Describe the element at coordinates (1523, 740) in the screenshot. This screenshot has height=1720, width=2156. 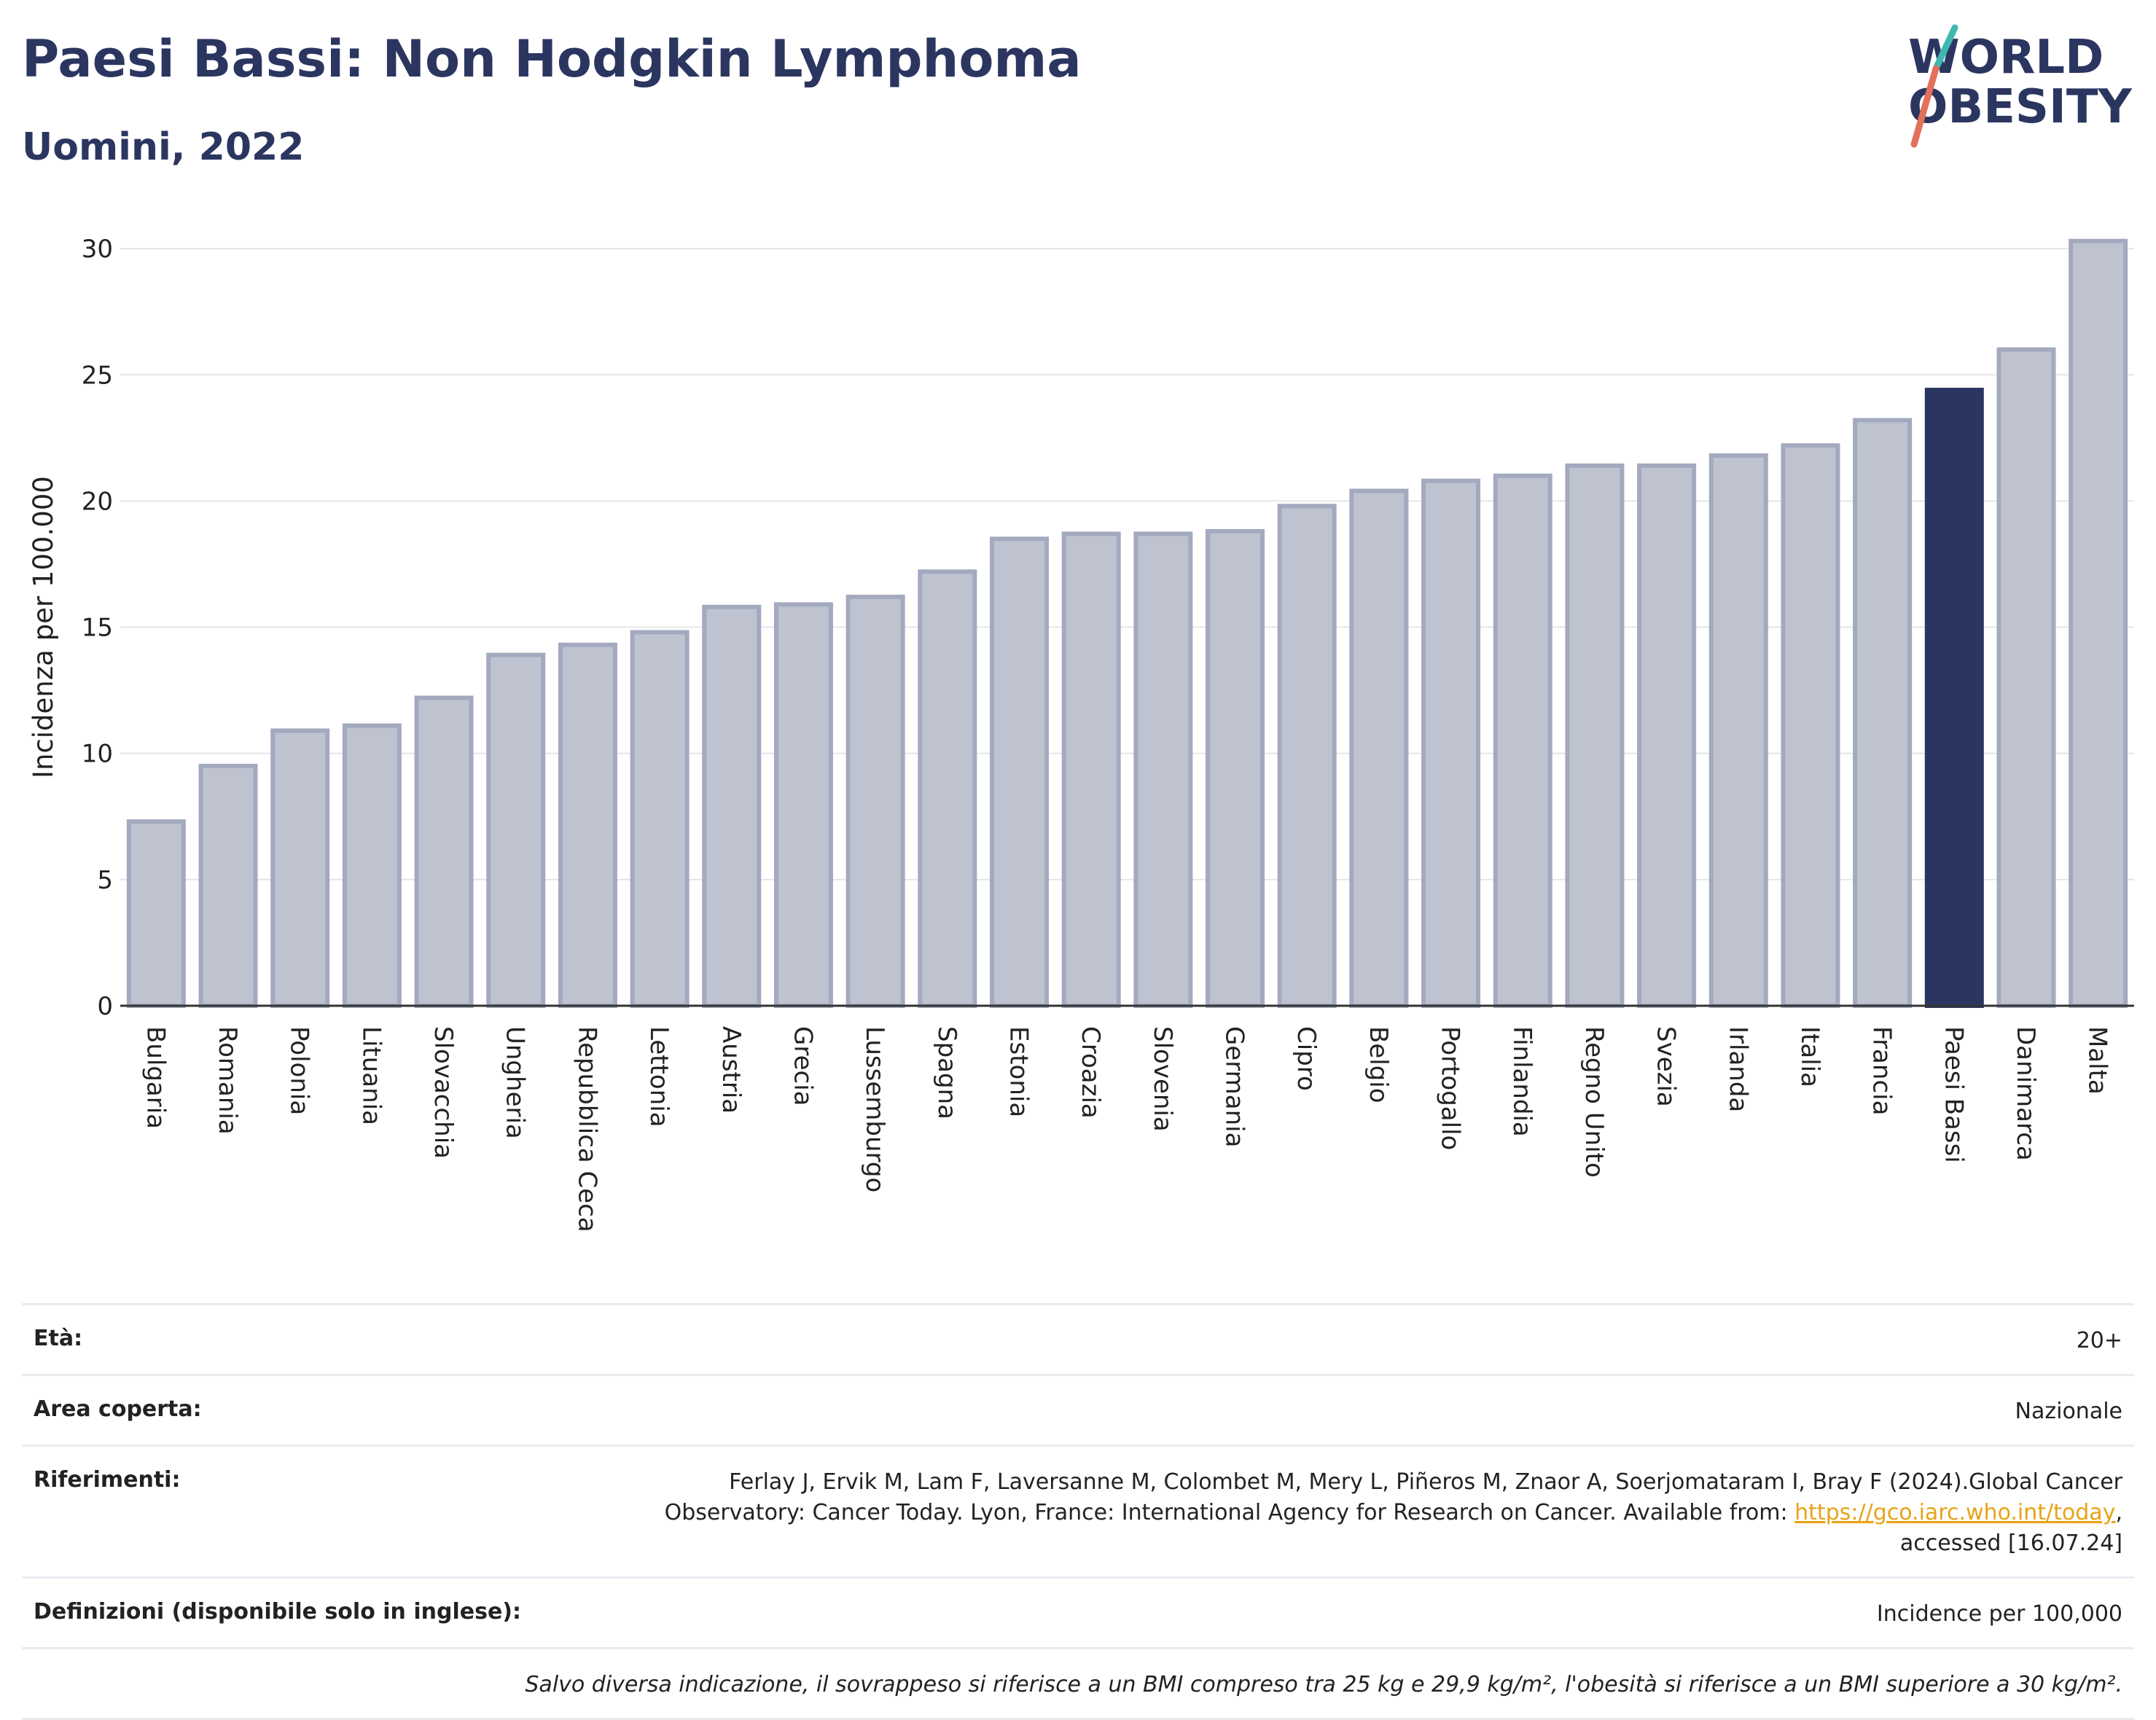
I see `bar-finlandia` at that location.